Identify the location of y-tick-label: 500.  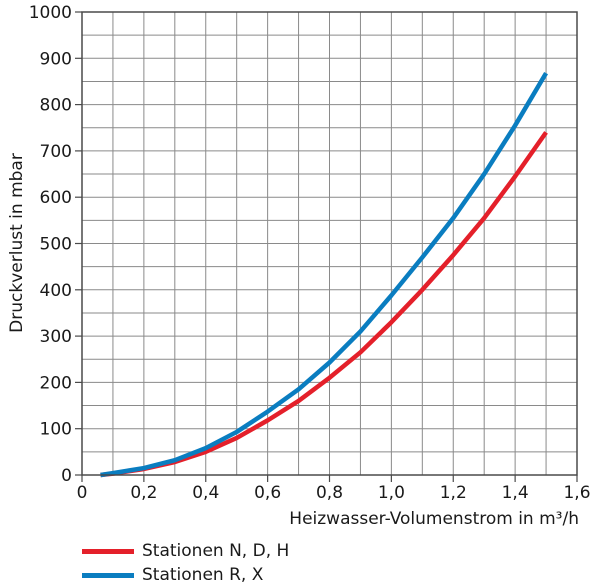
(56, 245).